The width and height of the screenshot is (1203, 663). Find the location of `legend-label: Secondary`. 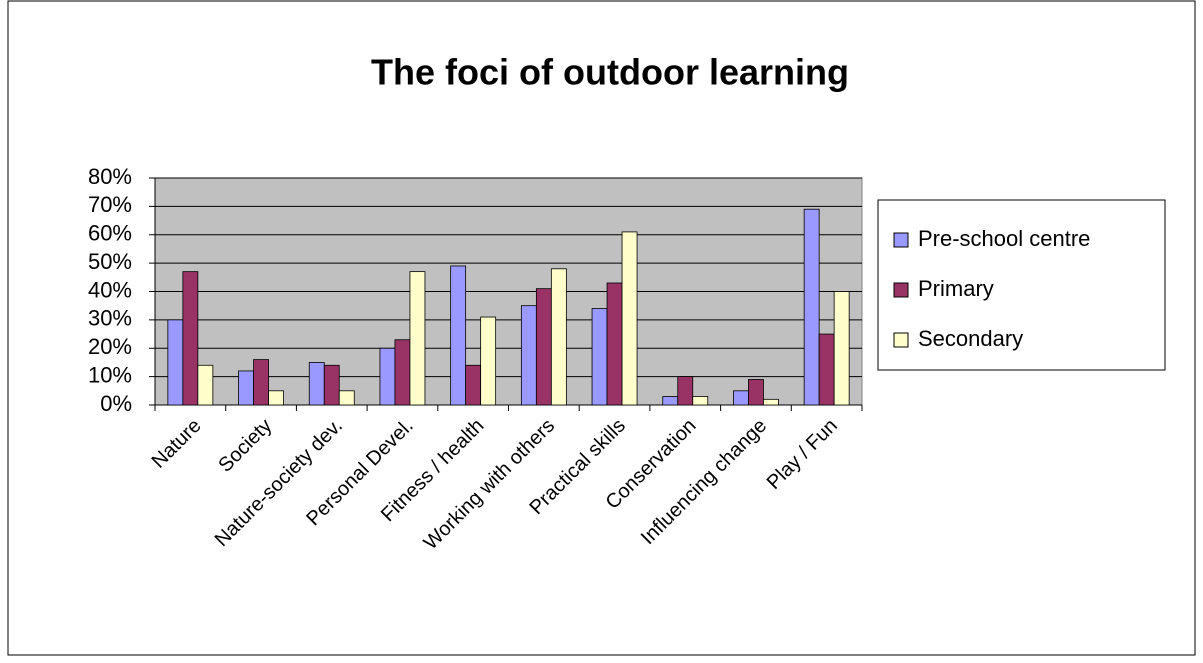

legend-label: Secondary is located at coordinates (970, 338).